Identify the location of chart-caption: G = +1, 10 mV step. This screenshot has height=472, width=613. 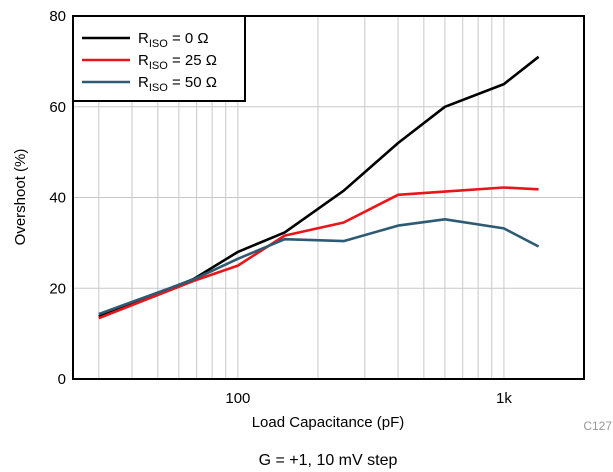
(328, 460).